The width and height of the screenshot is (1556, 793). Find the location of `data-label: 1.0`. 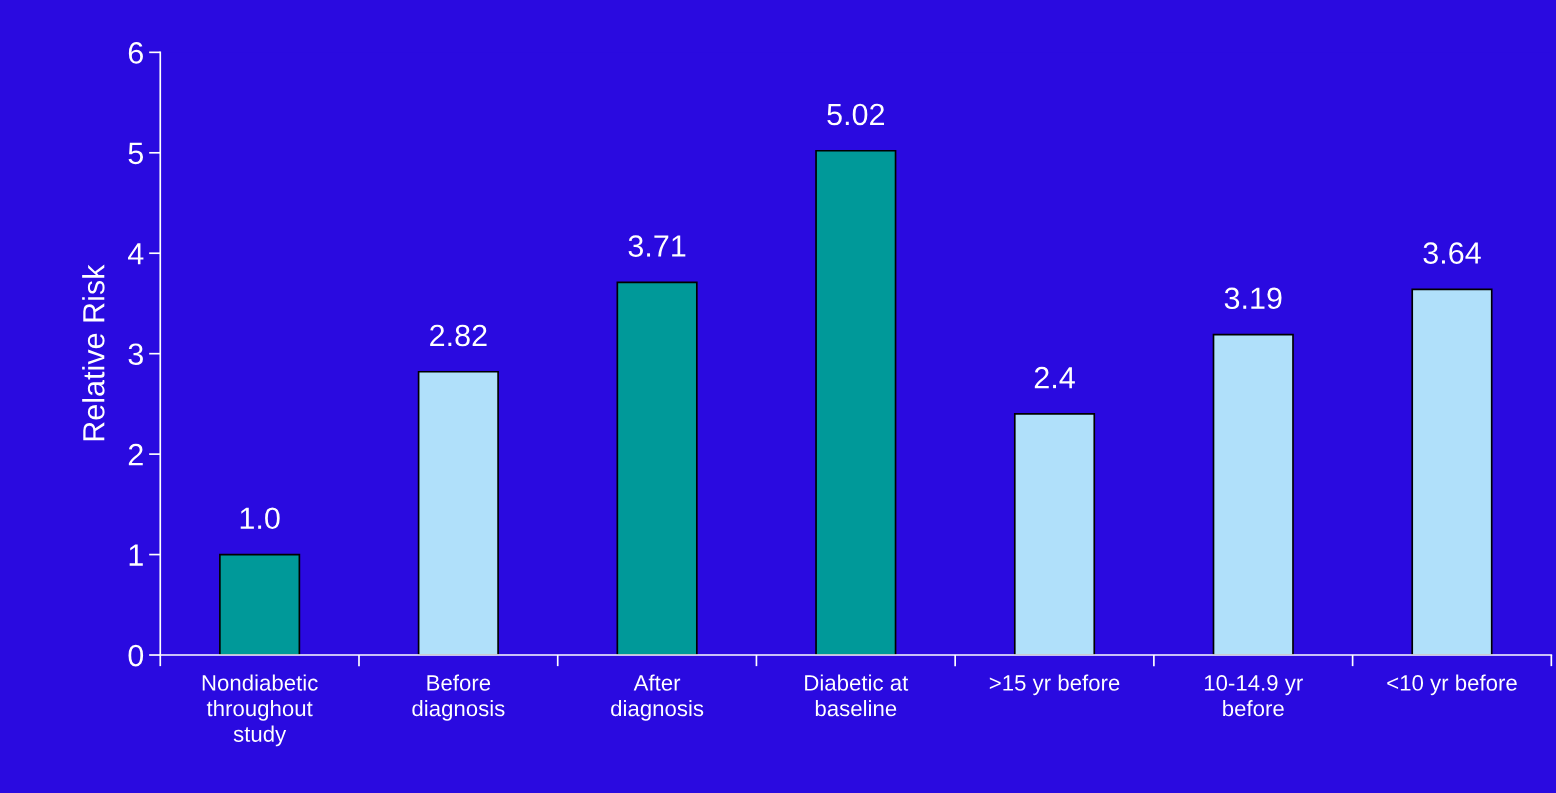

data-label: 1.0 is located at coordinates (260, 518).